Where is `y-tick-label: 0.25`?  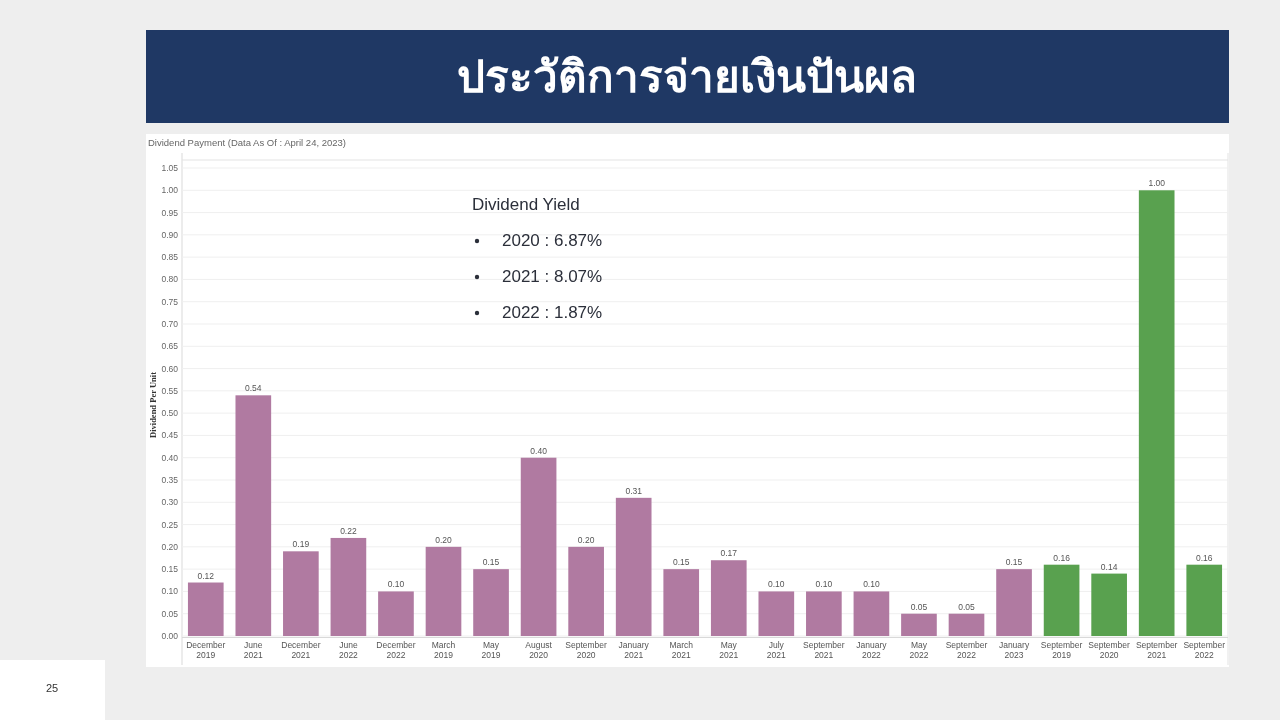
y-tick-label: 0.25 is located at coordinates (170, 524).